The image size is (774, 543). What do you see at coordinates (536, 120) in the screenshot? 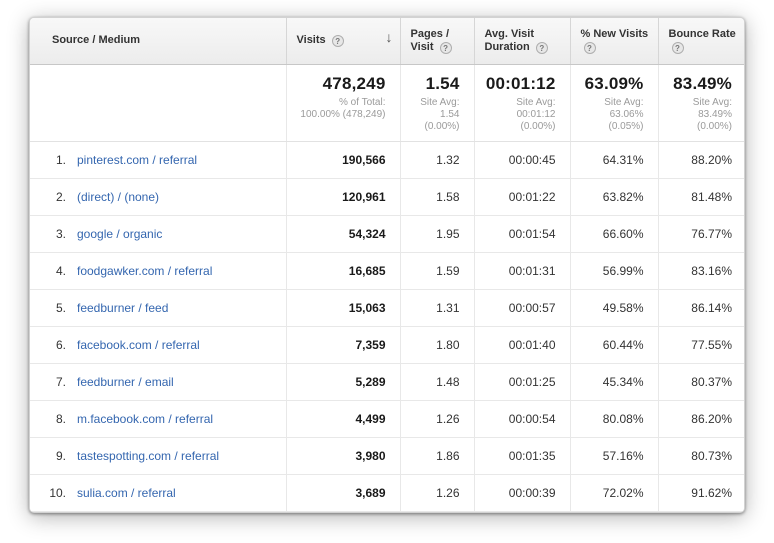
I see `summary-duration-detail: 00:01:12 (0.00%)` at bounding box center [536, 120].